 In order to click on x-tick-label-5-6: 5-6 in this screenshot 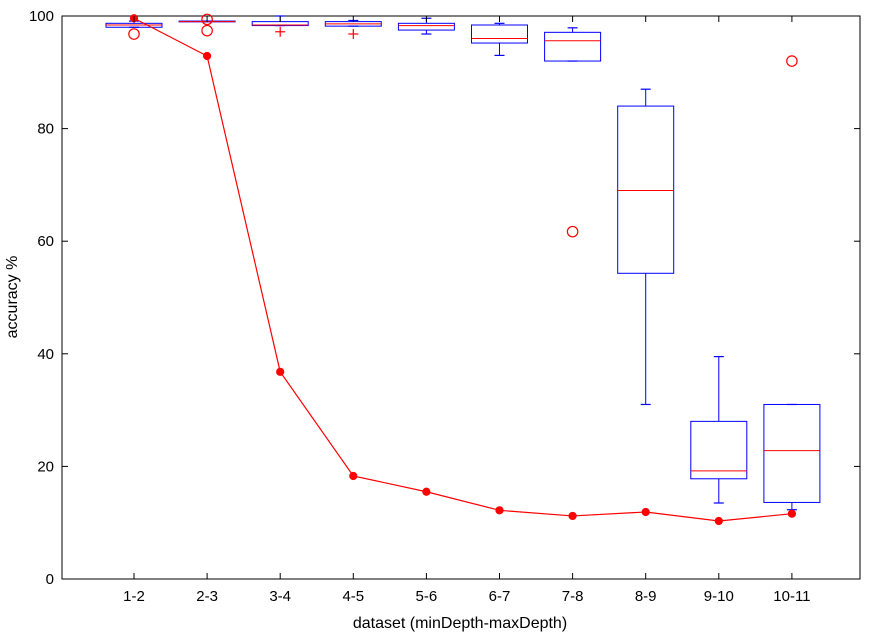, I will do `click(427, 596)`.